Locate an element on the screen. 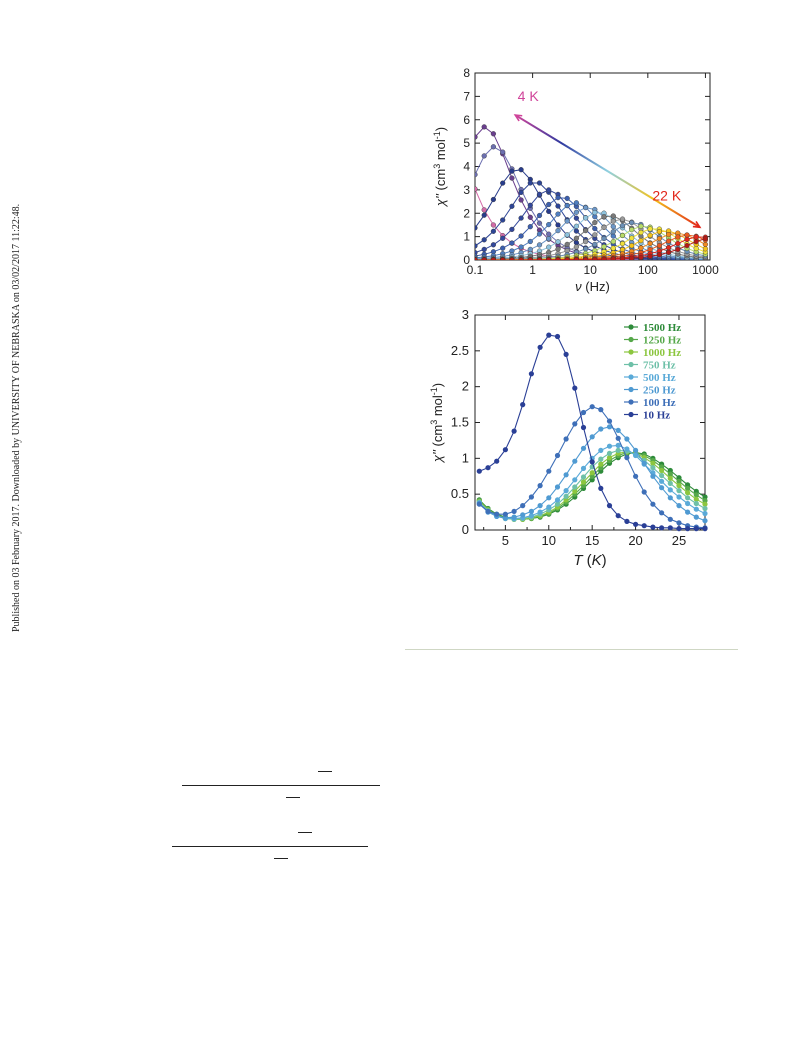 The image size is (793, 1039). legend-label: 1500 Hz is located at coordinates (662, 328).